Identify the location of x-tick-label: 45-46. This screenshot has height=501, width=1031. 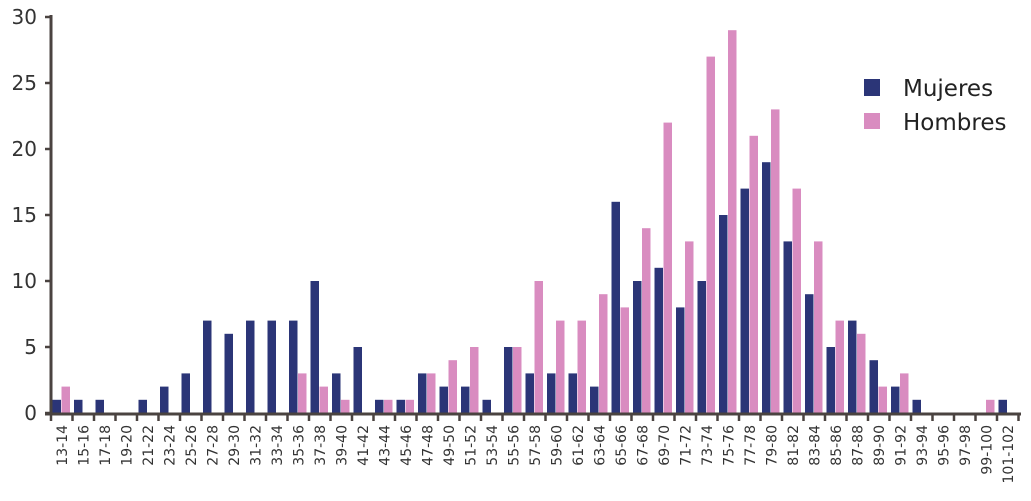
(407, 445).